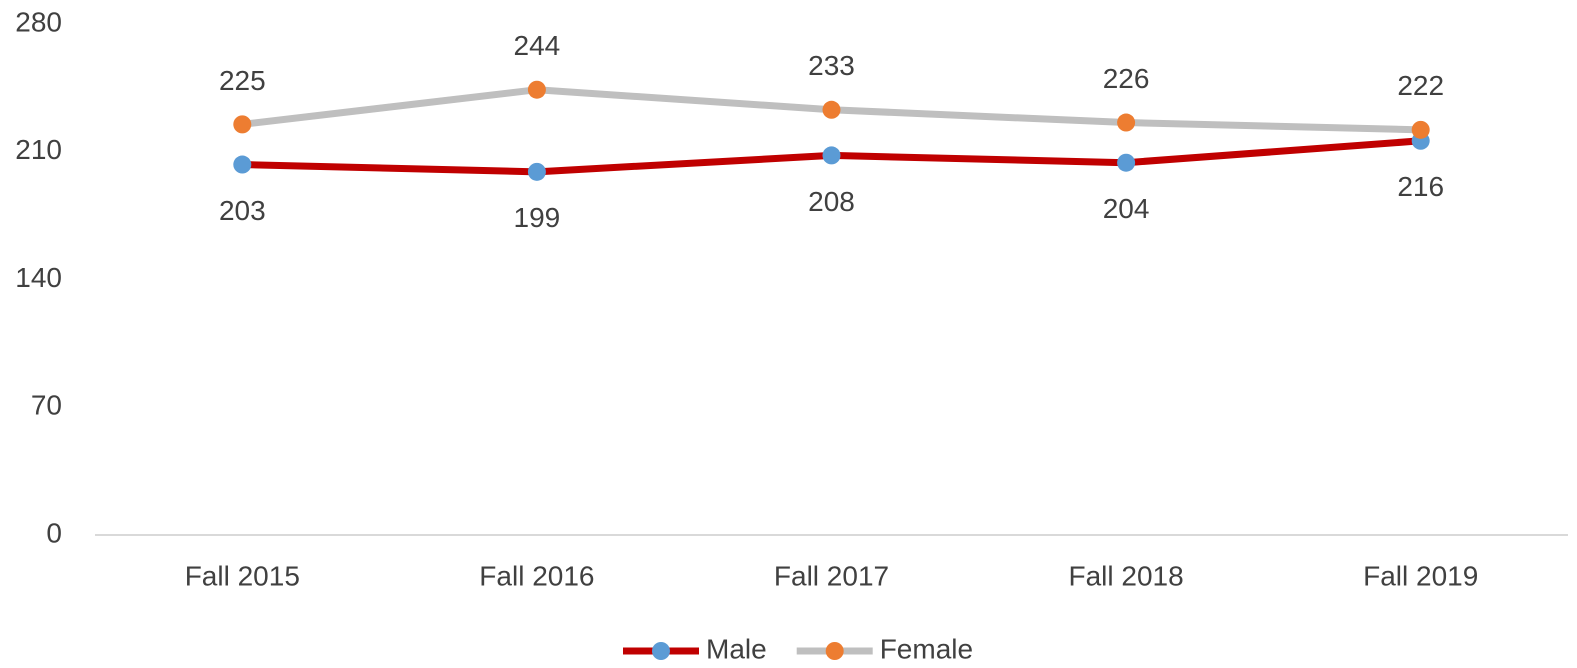  I want to click on legend-label: Male, so click(736, 648).